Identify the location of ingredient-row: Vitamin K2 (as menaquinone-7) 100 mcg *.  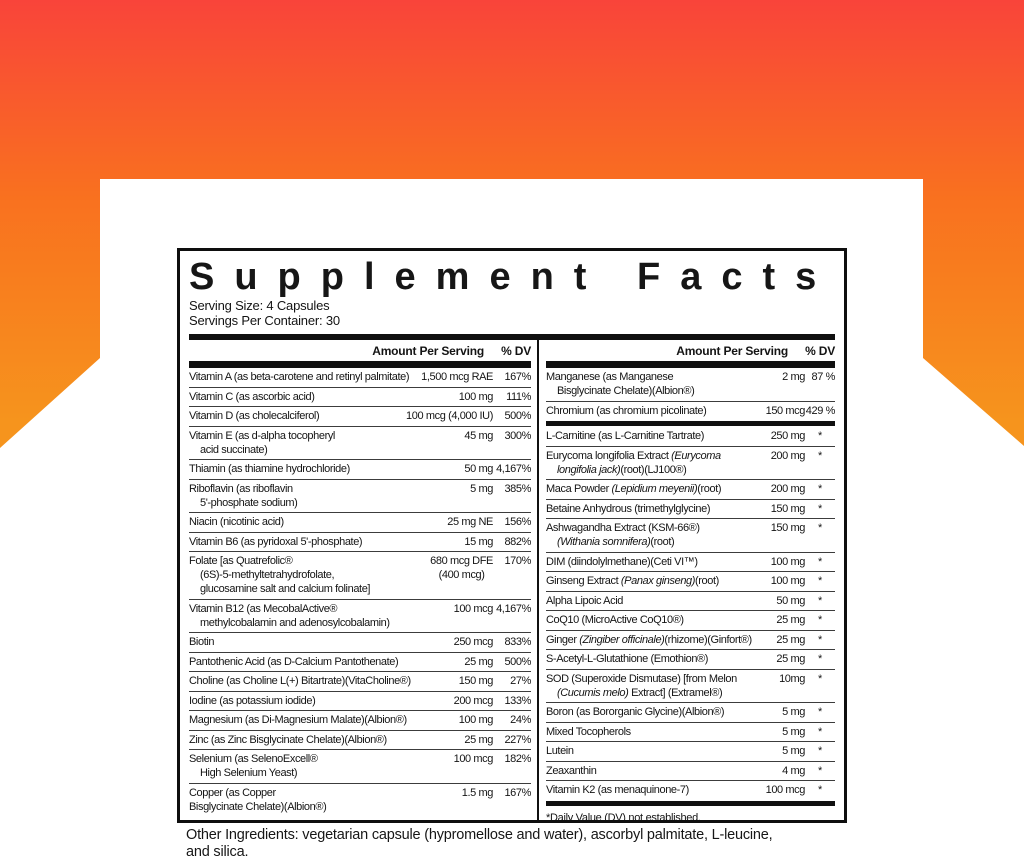
(690, 790).